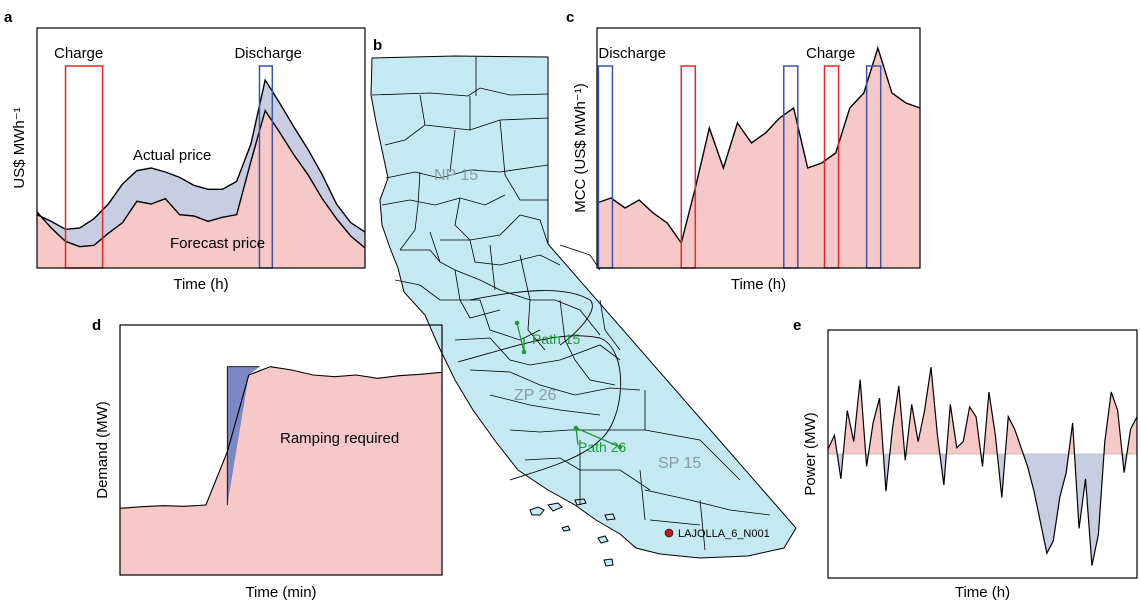 The height and width of the screenshot is (604, 1140). I want to click on region-label-np15: NP 15, so click(456, 175).